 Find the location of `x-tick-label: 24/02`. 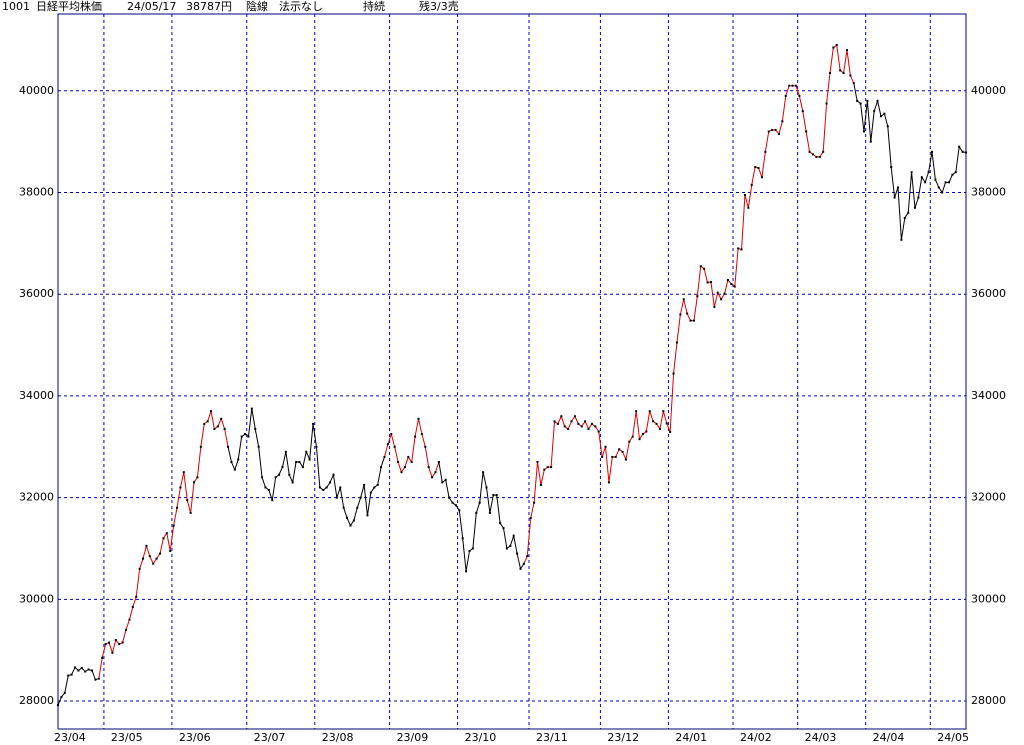

x-tick-label: 24/02 is located at coordinates (756, 737).